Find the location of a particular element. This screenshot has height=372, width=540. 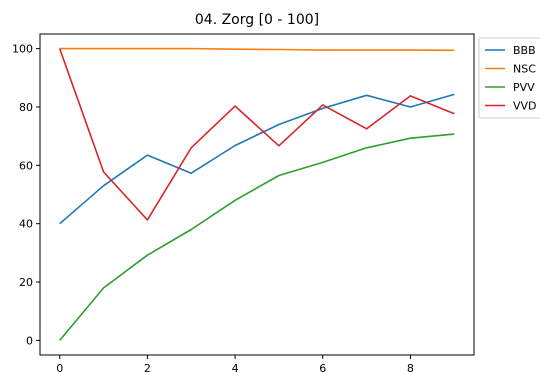

x-tick-label: 0 is located at coordinates (59, 367).